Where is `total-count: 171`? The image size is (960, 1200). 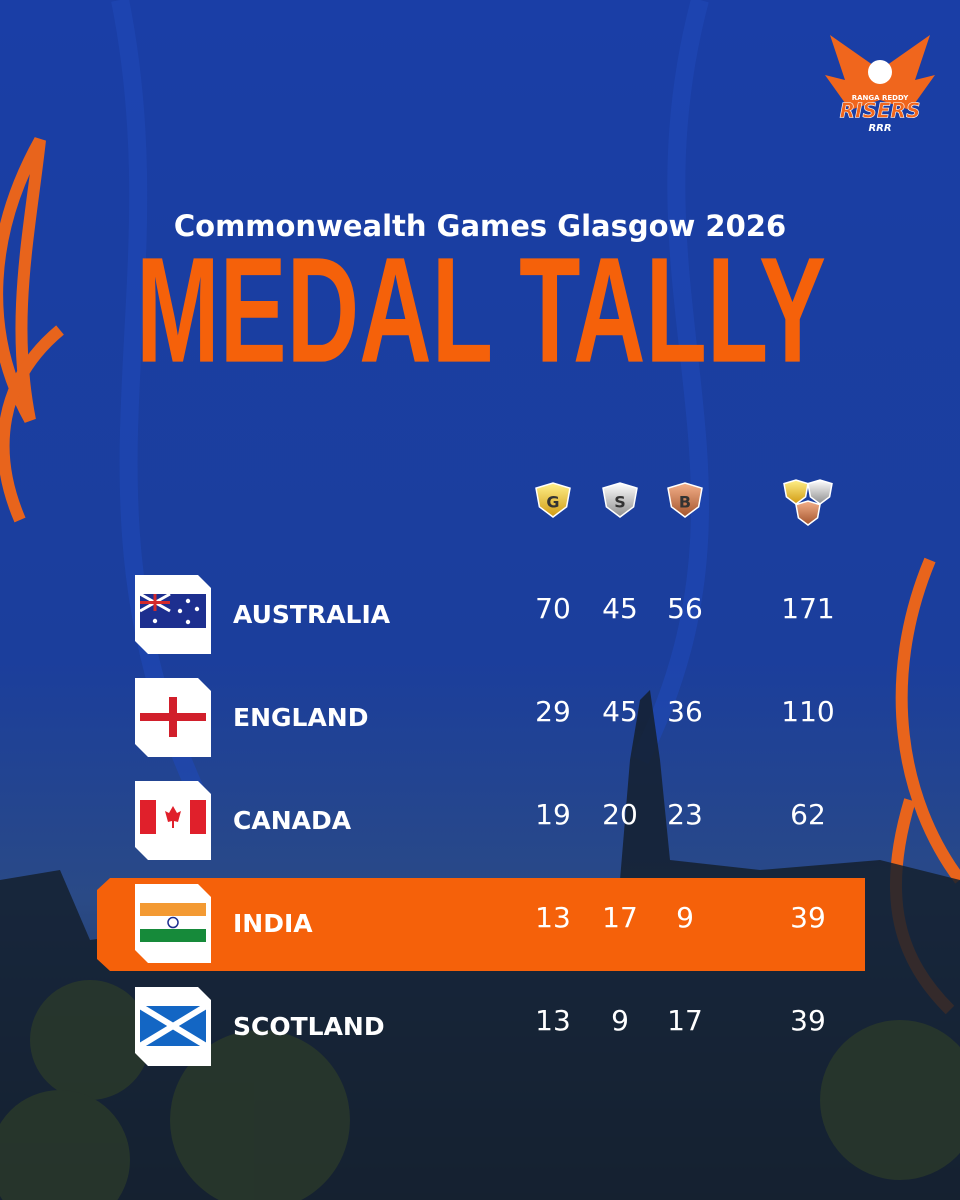 total-count: 171 is located at coordinates (807, 608).